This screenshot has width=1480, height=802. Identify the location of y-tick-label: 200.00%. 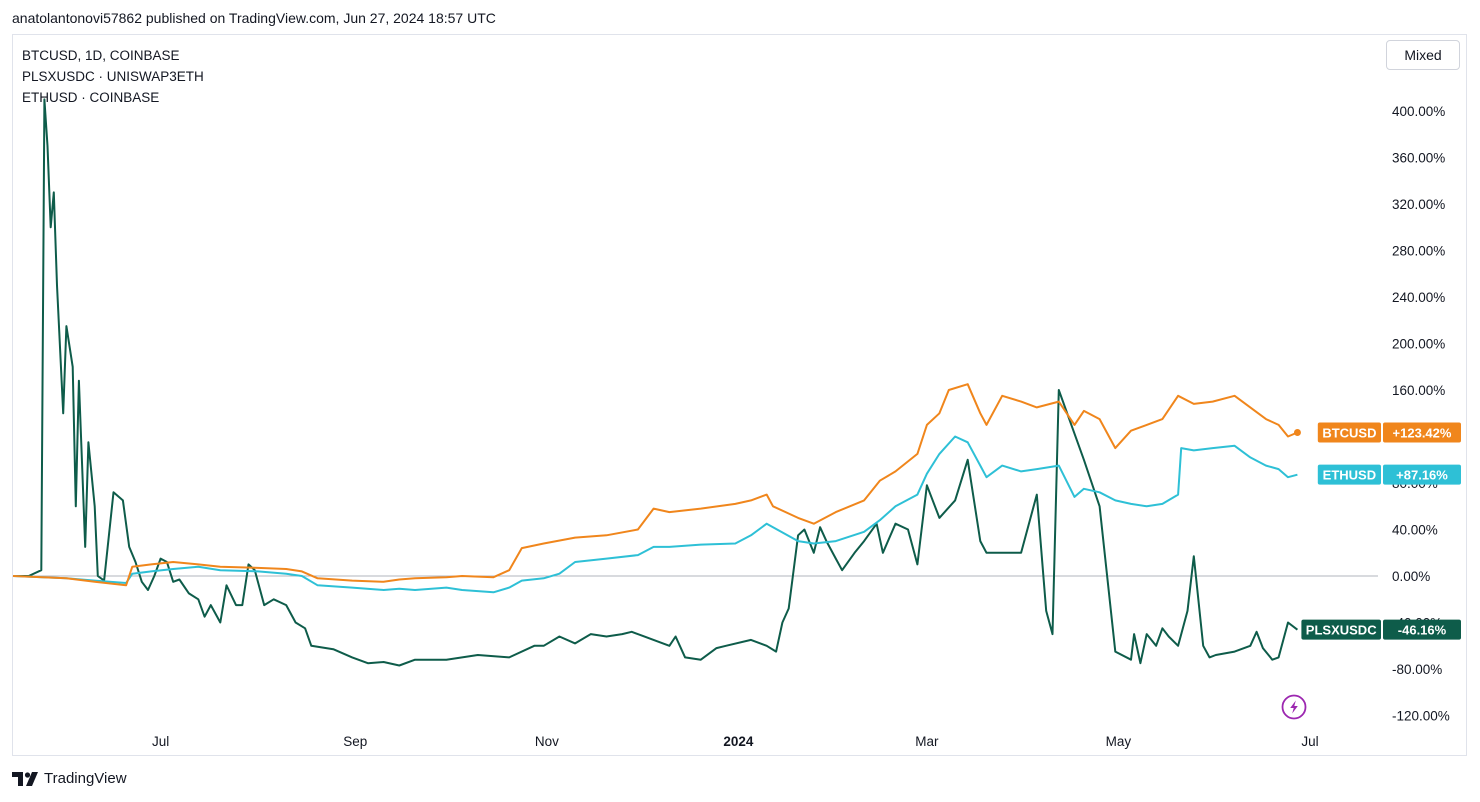
(1418, 344).